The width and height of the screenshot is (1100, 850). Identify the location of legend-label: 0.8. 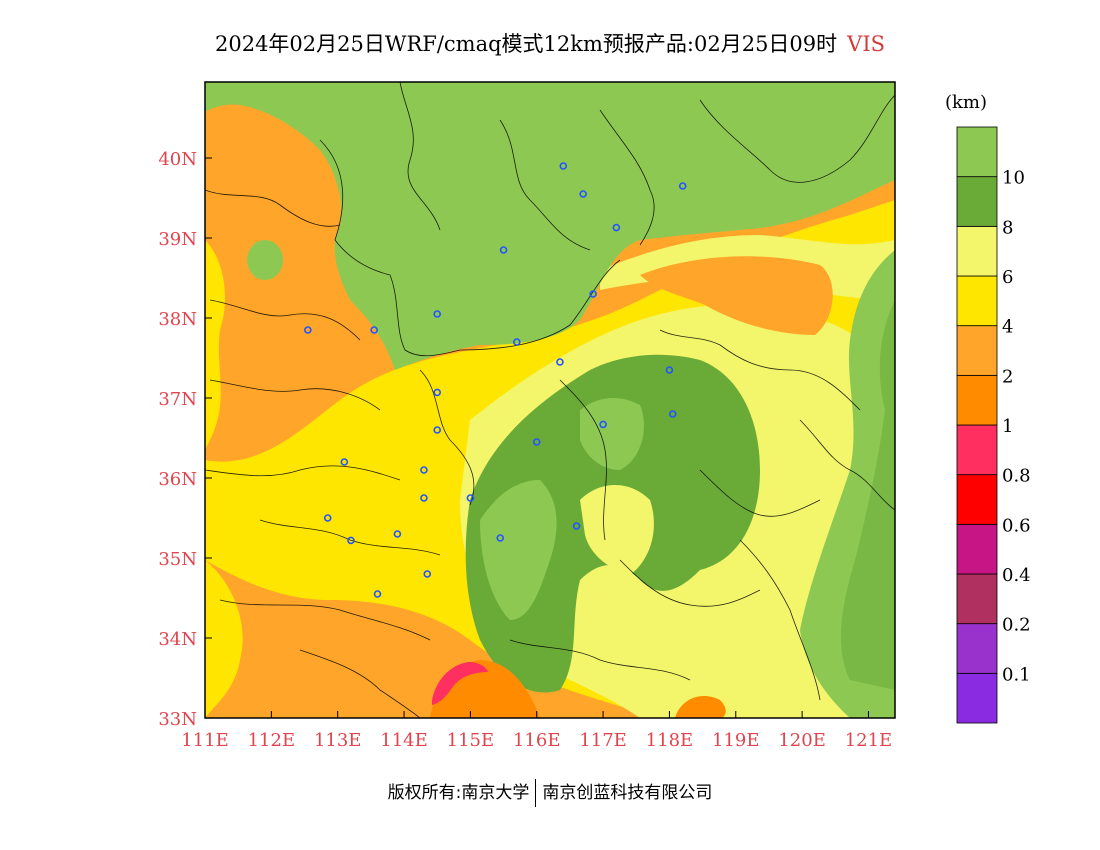
(1016, 476).